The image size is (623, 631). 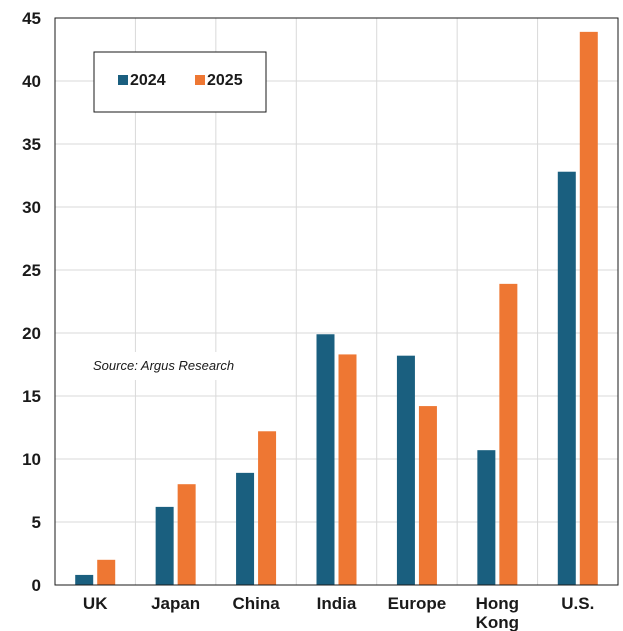 What do you see at coordinates (31, 207) in the screenshot?
I see `y-tick-label: 30` at bounding box center [31, 207].